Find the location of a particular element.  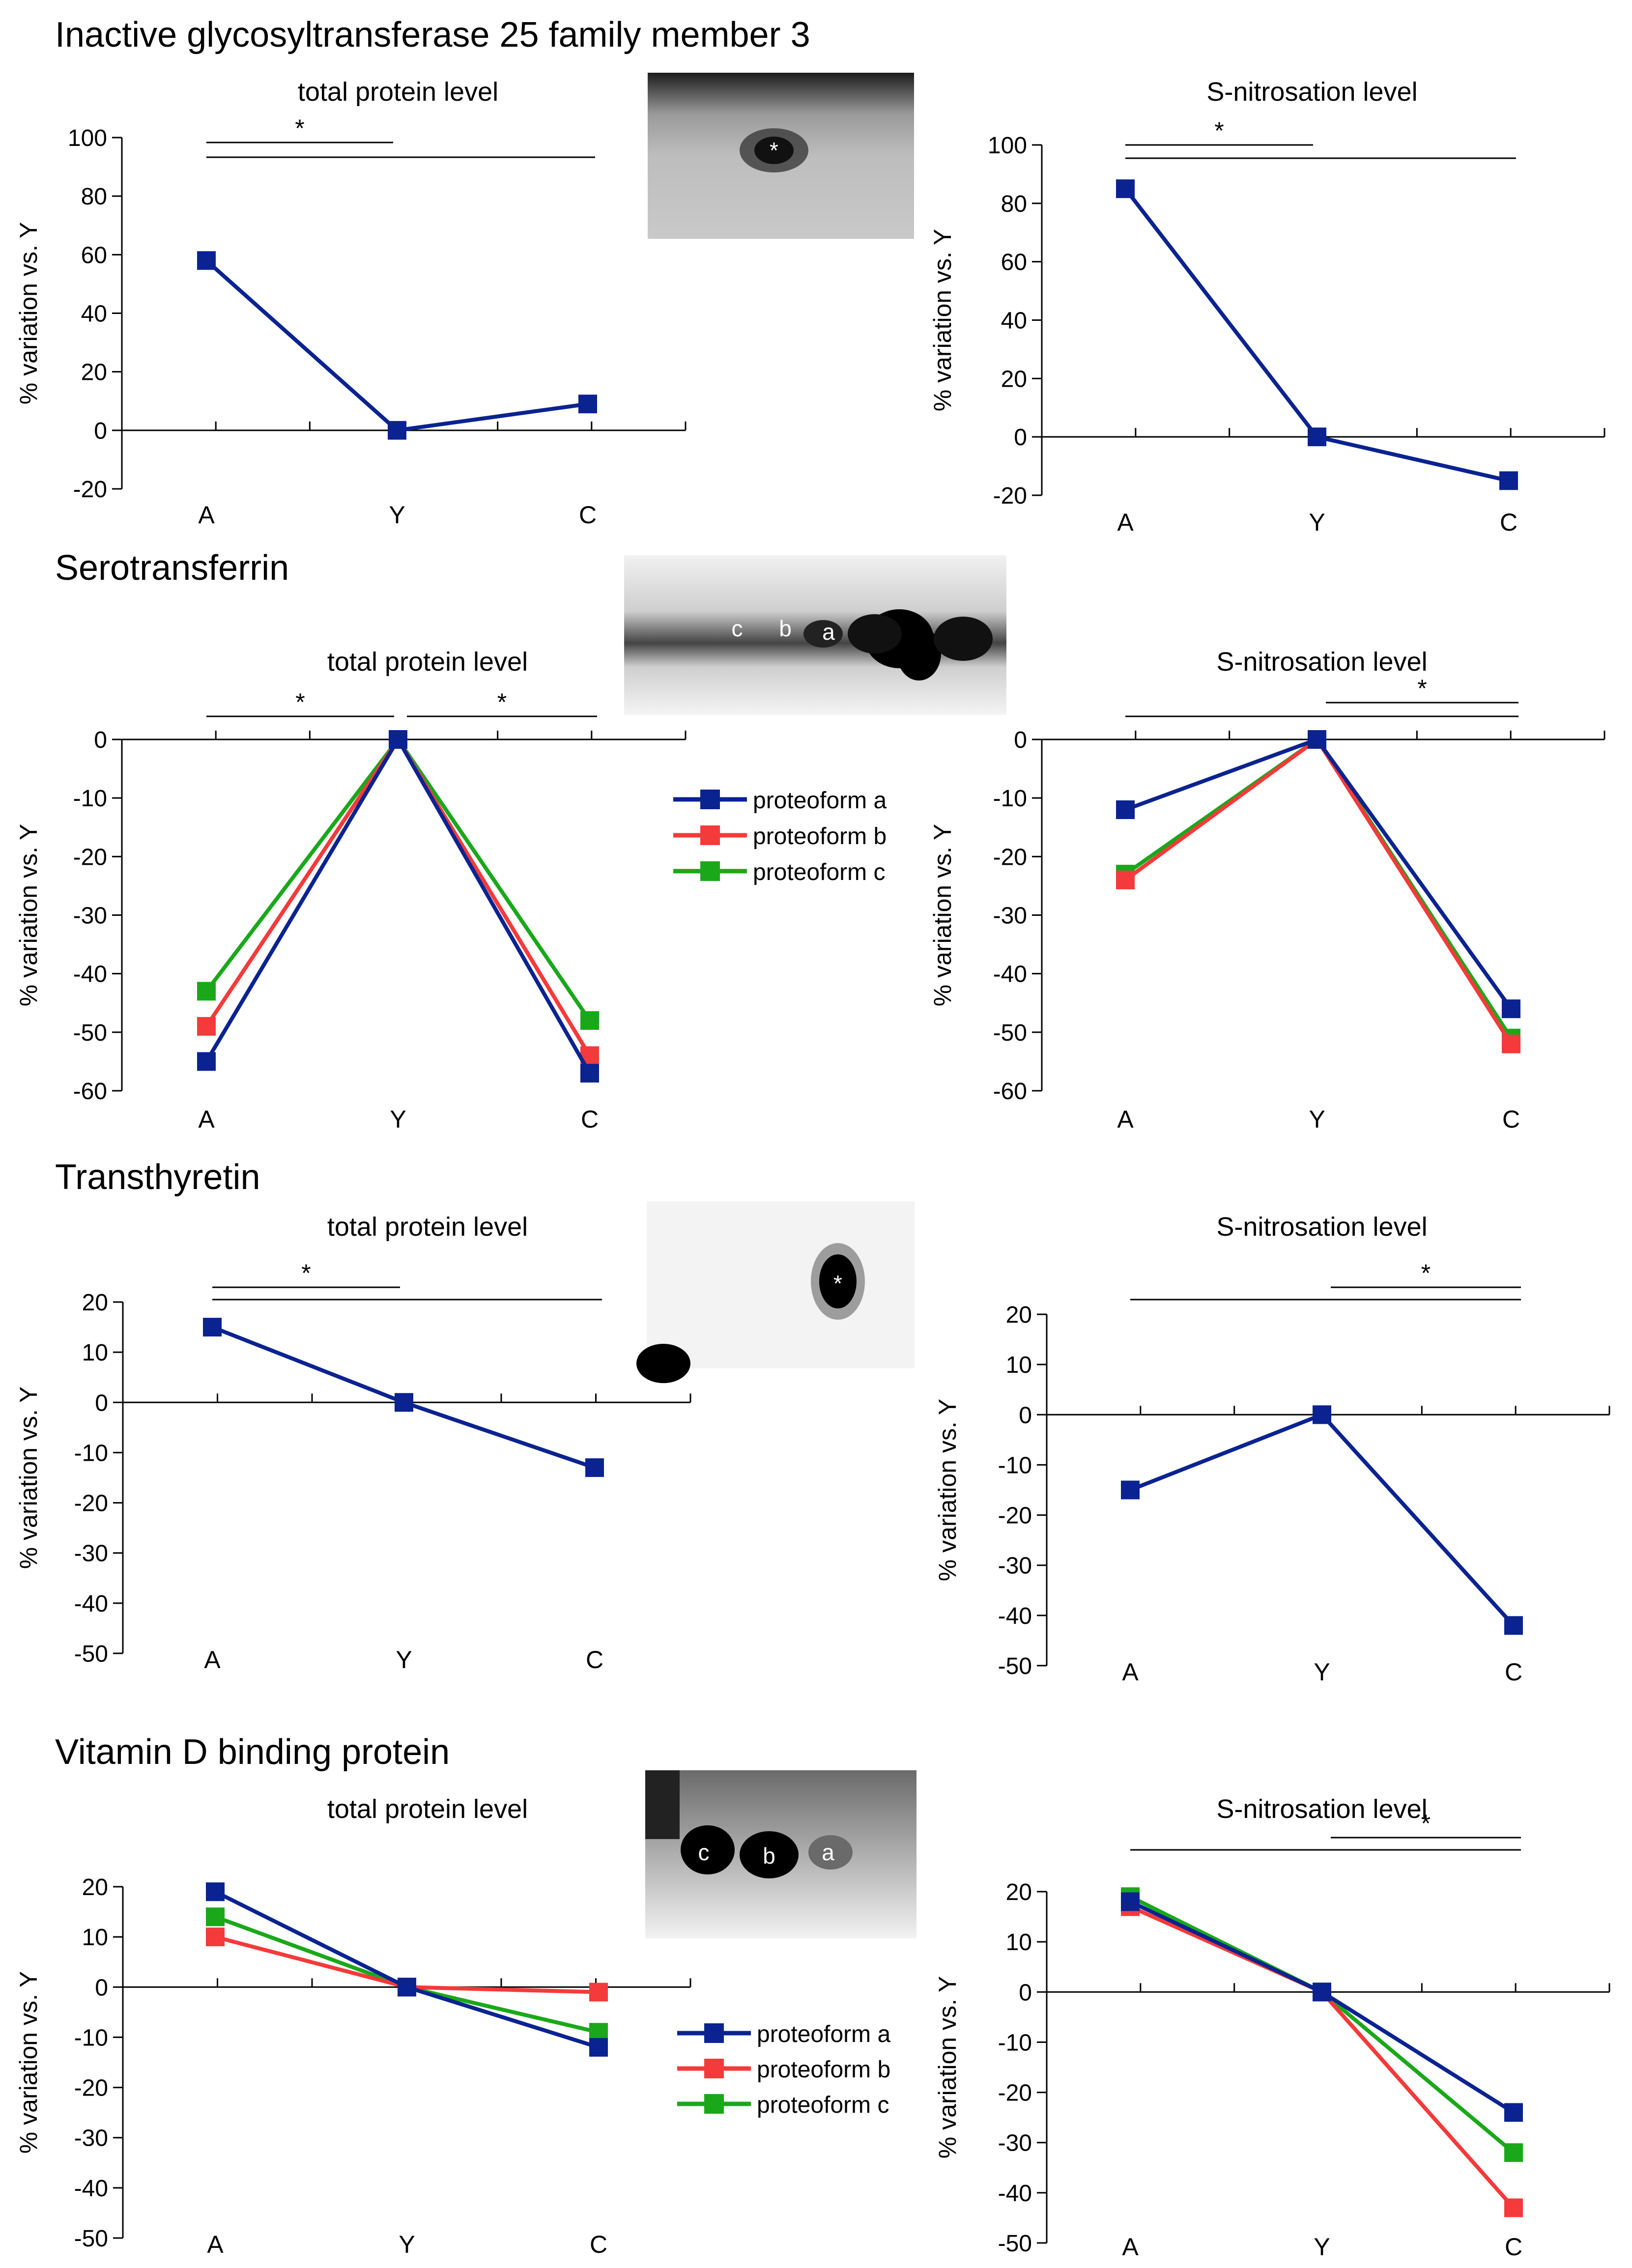

blot-2-label-b: b is located at coordinates (786, 628).